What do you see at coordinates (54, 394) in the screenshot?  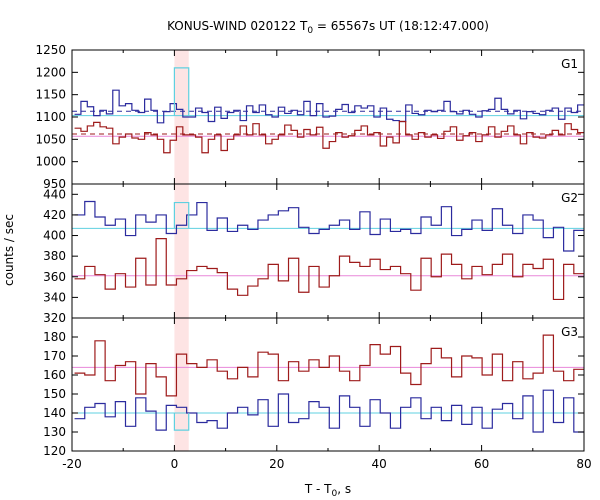 I see `g3-y-tick-label: 150` at bounding box center [54, 394].